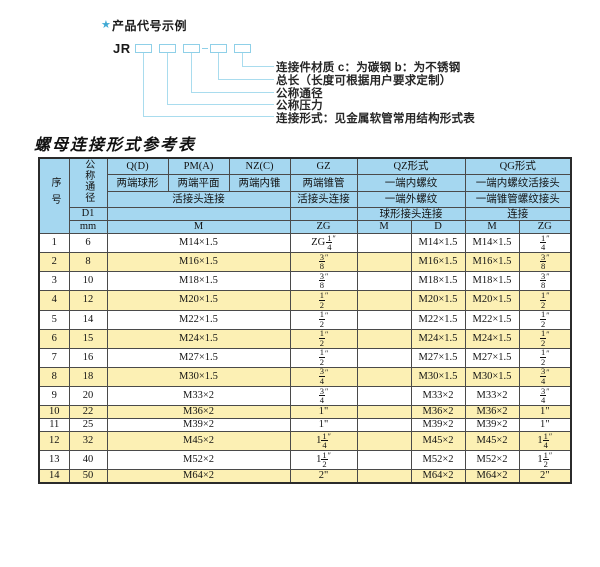  What do you see at coordinates (305, 425) in the screenshot?
I see `table-row: 11 25 M39×2 1" M39×2 M39×2 1"` at bounding box center [305, 425].